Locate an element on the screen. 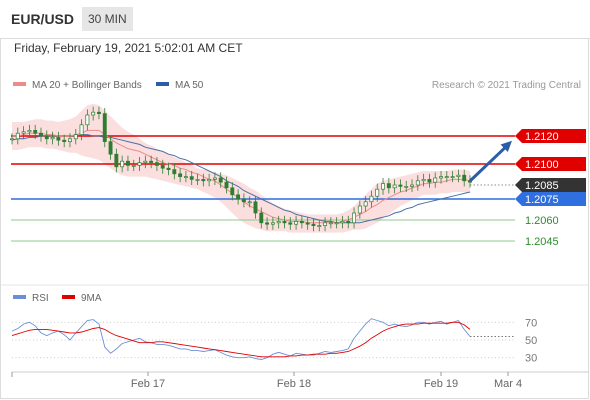 Image resolution: width=590 pixels, height=400 pixels. legend-ma50-label: MA 50 is located at coordinates (189, 85).